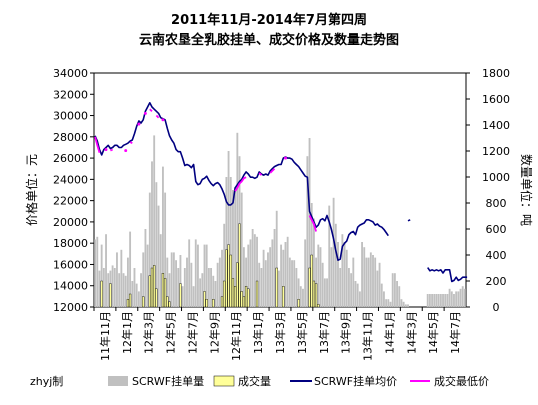  I want to click on y-axis-right-label: 数量单位：吨, so click(526, 190).